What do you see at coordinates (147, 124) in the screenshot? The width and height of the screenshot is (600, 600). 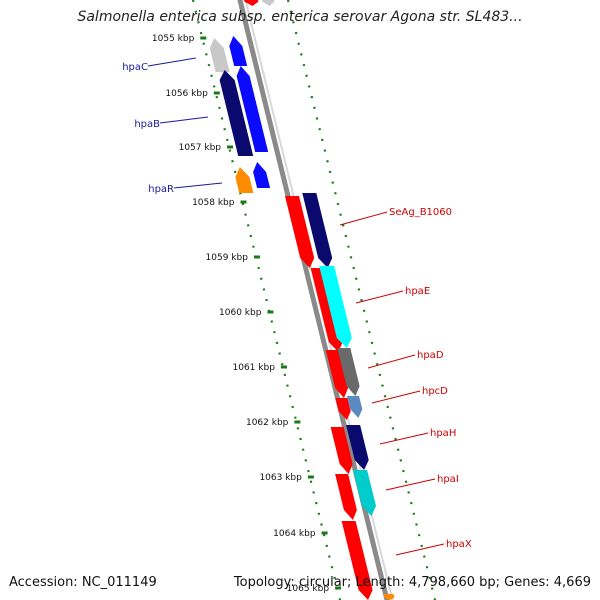 I see `gene-label-hpaB: hpaB` at bounding box center [147, 124].